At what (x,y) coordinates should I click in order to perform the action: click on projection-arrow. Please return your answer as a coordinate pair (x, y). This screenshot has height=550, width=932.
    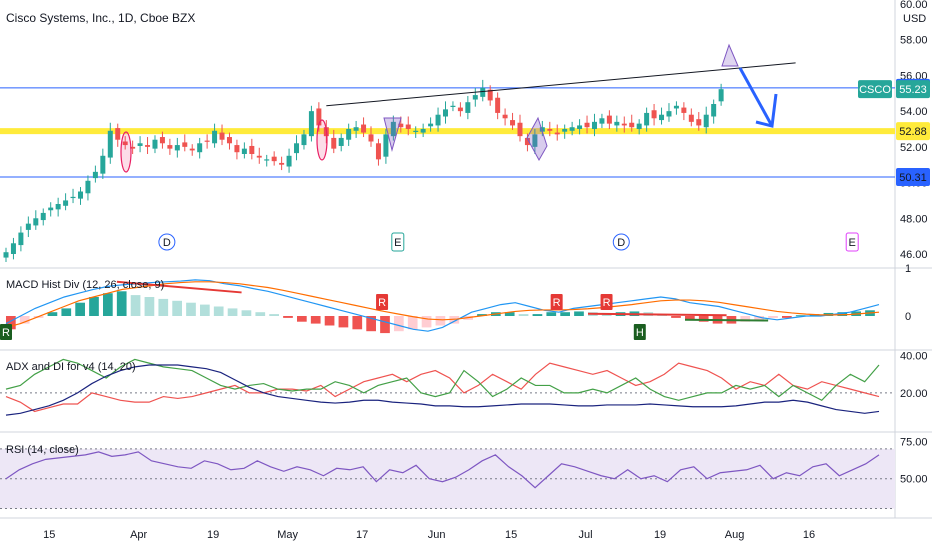
    Looking at the image, I should click on (756, 97).